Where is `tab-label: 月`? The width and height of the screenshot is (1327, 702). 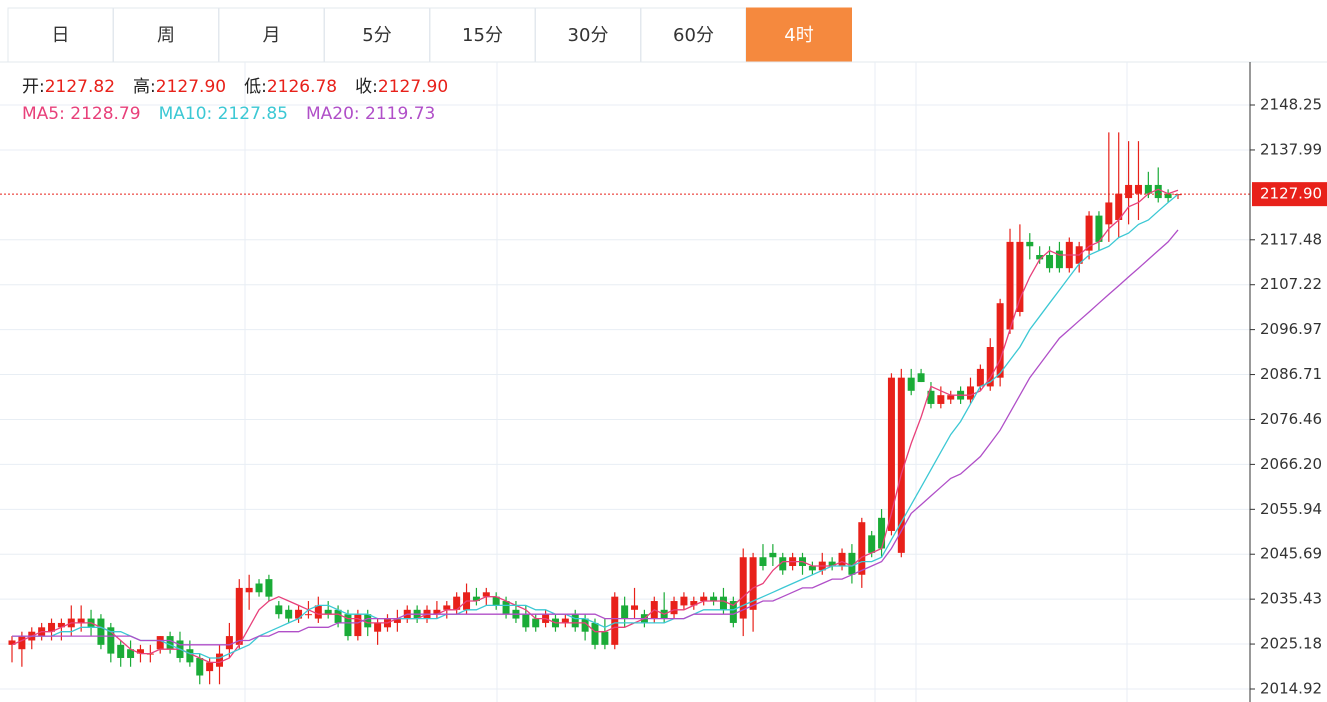 tab-label: 月 is located at coordinates (272, 35).